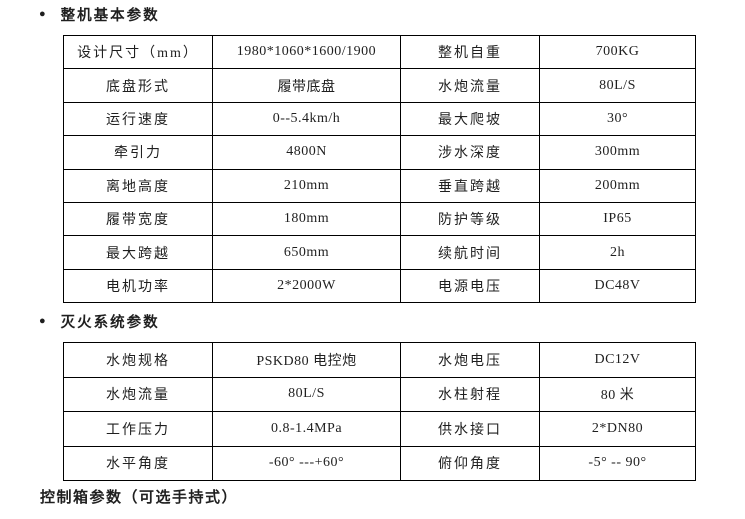 The height and width of the screenshot is (519, 745). What do you see at coordinates (306, 252) in the screenshot?
I see `param-value-cell: 650mm` at bounding box center [306, 252].